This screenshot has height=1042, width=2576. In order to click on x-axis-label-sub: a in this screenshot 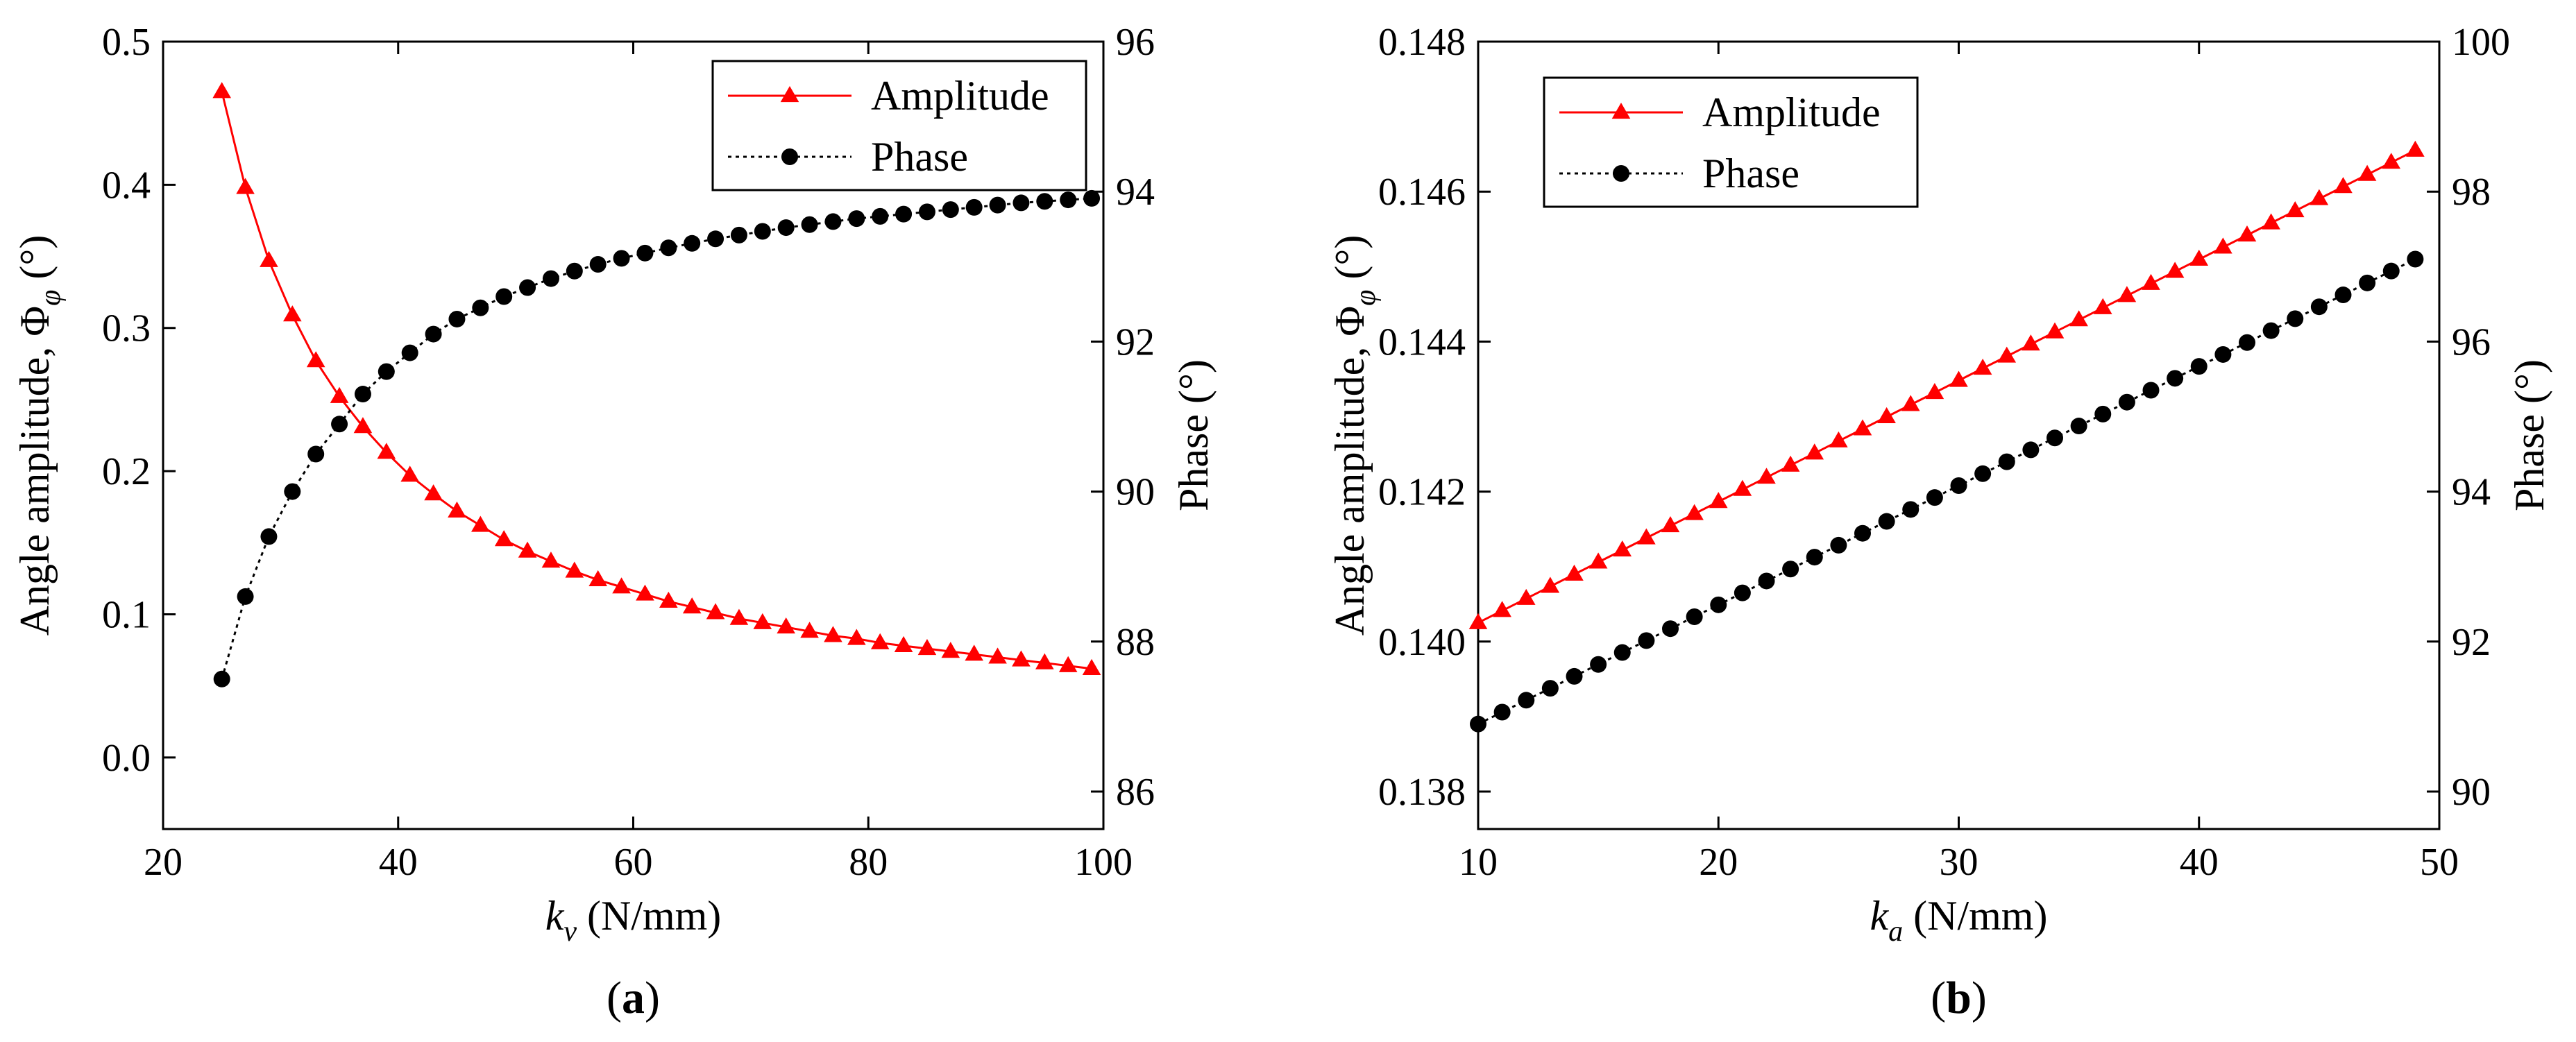, I will do `click(1896, 932)`.